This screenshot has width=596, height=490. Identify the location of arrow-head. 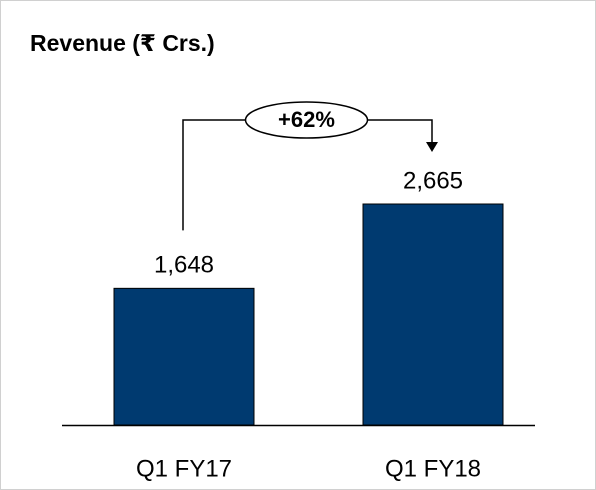
(432, 147).